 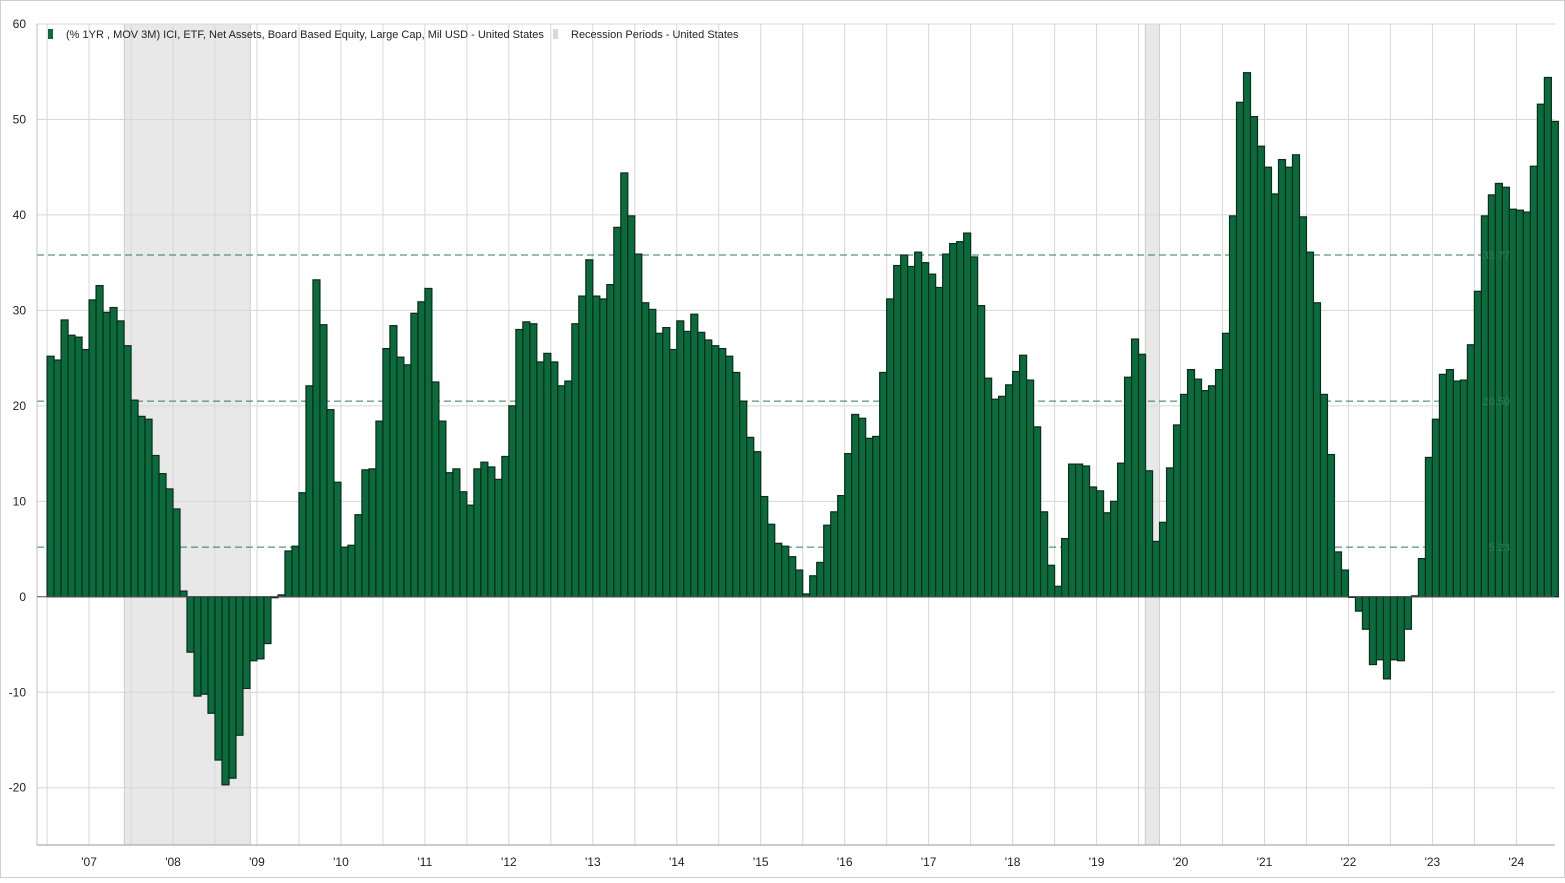 What do you see at coordinates (593, 862) in the screenshot?
I see `x-tick-label: '13` at bounding box center [593, 862].